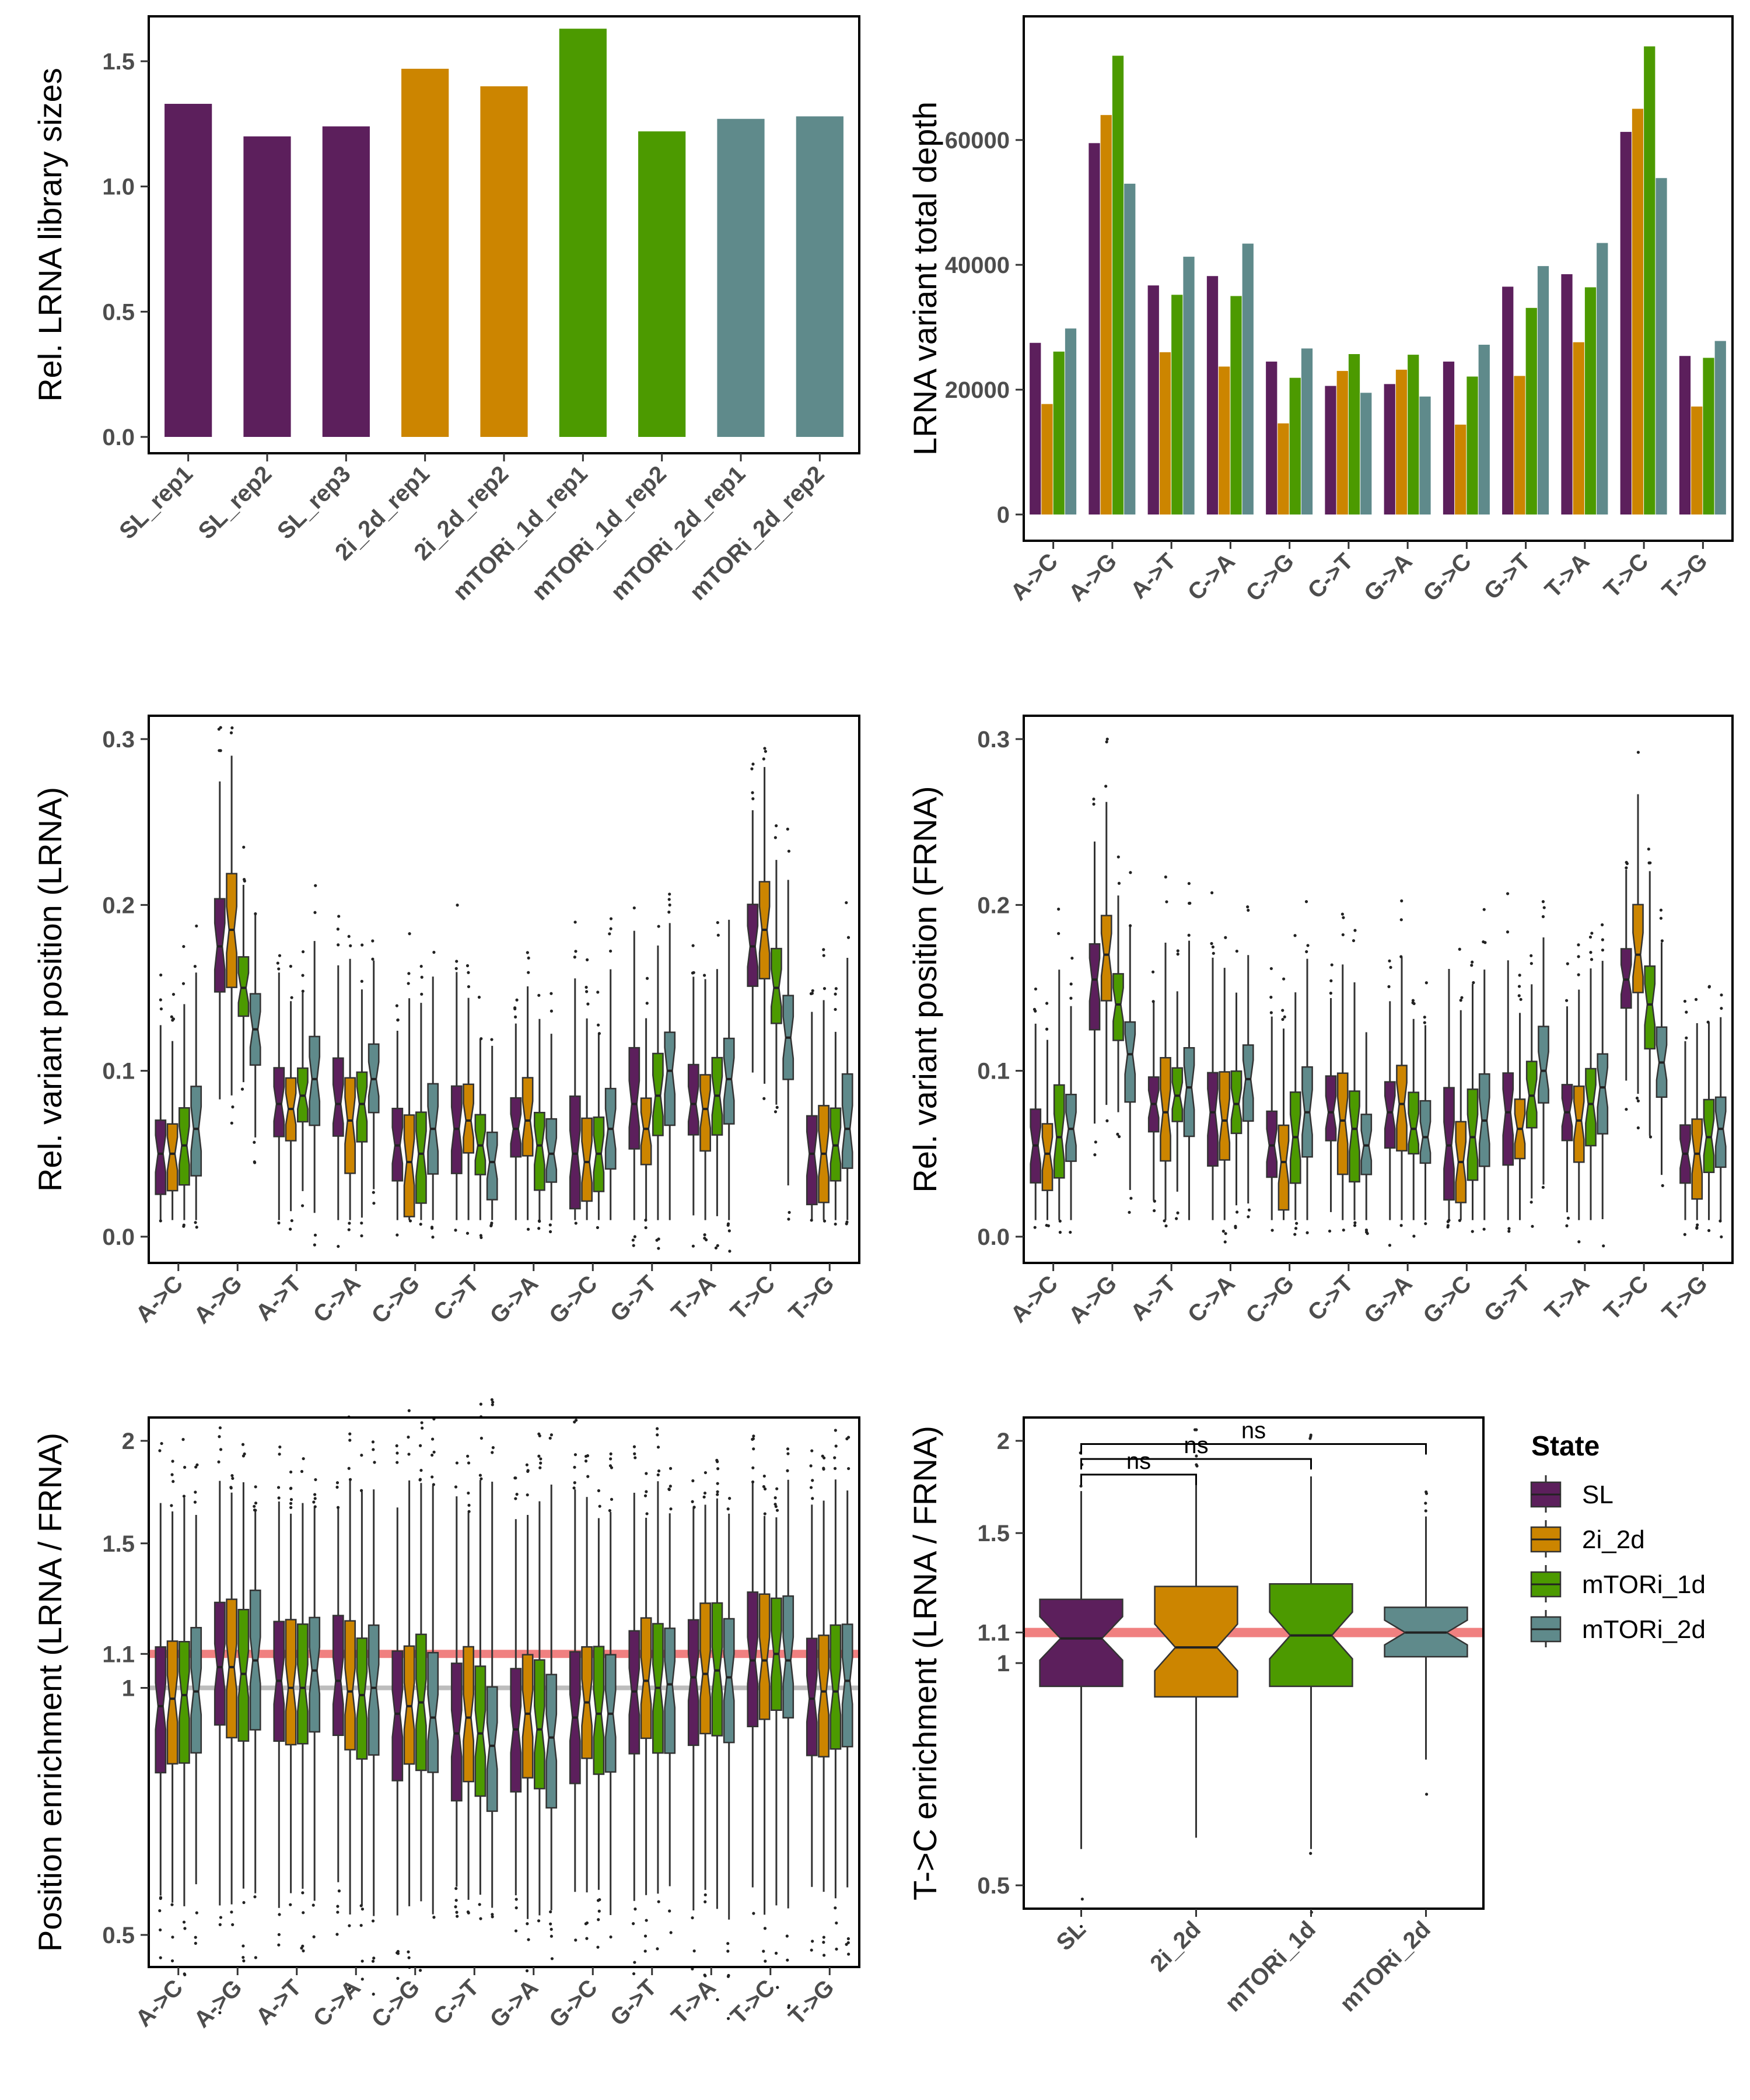 The width and height of the screenshot is (1750, 2100). What do you see at coordinates (1034, 577) in the screenshot?
I see `x-tick-label: A->C` at bounding box center [1034, 577].